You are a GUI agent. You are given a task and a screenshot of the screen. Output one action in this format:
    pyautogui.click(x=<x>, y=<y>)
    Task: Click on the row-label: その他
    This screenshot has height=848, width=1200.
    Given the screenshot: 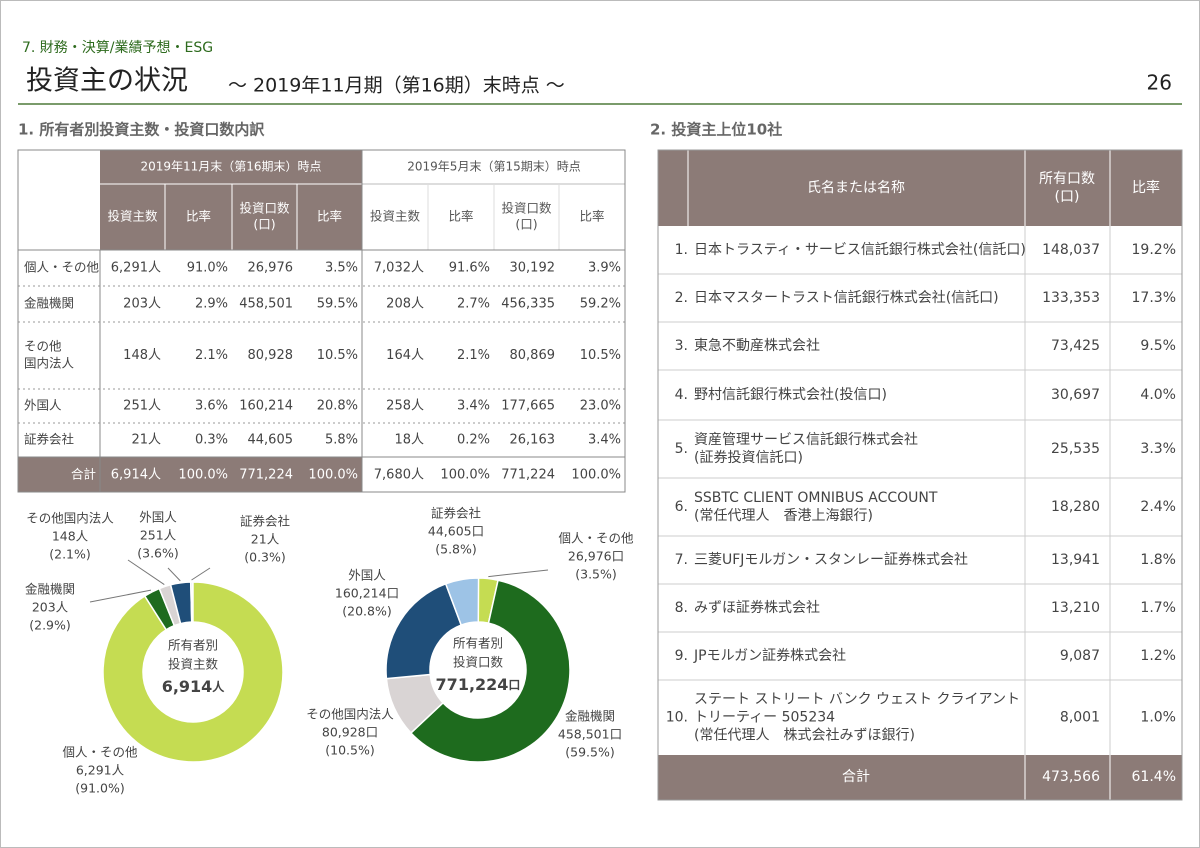 What is the action you would take?
    pyautogui.click(x=43, y=346)
    